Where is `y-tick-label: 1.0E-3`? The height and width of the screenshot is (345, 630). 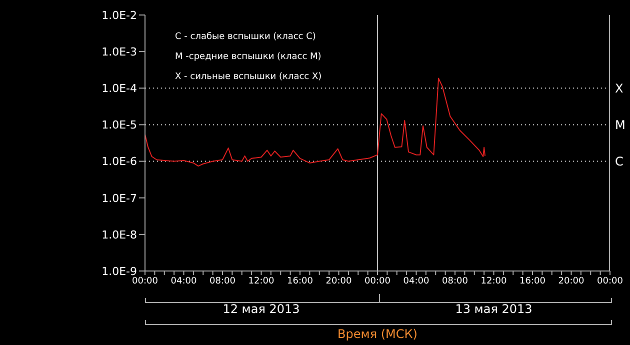
y-tick-label: 1.0E-3 is located at coordinates (119, 51).